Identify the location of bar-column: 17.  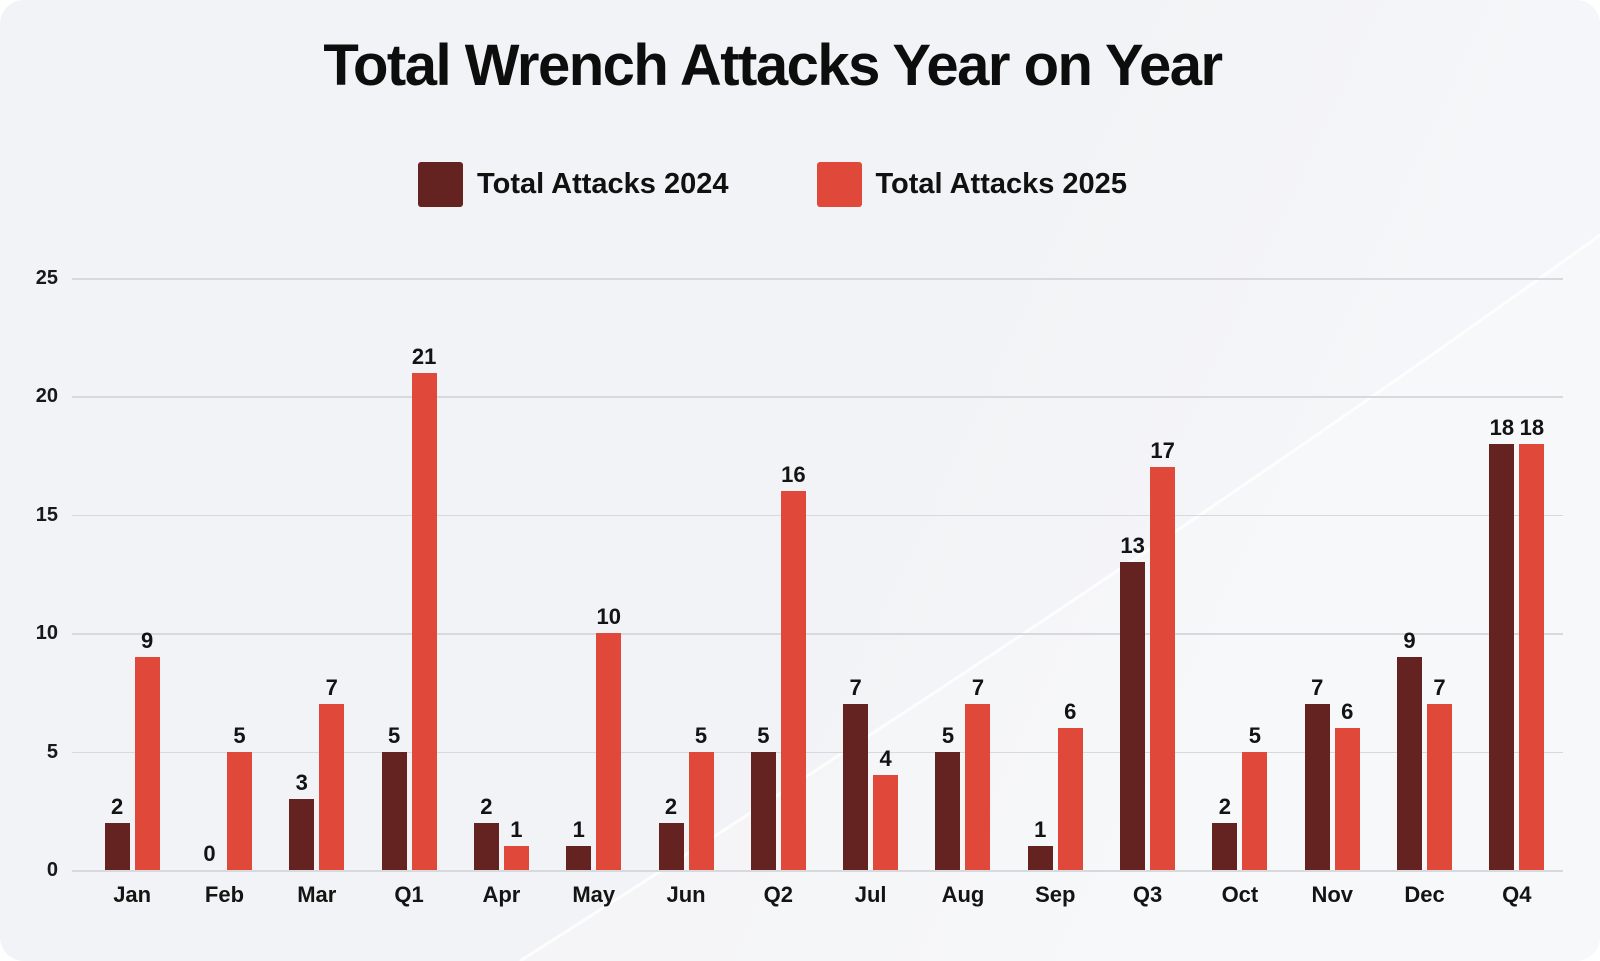
(1163, 574).